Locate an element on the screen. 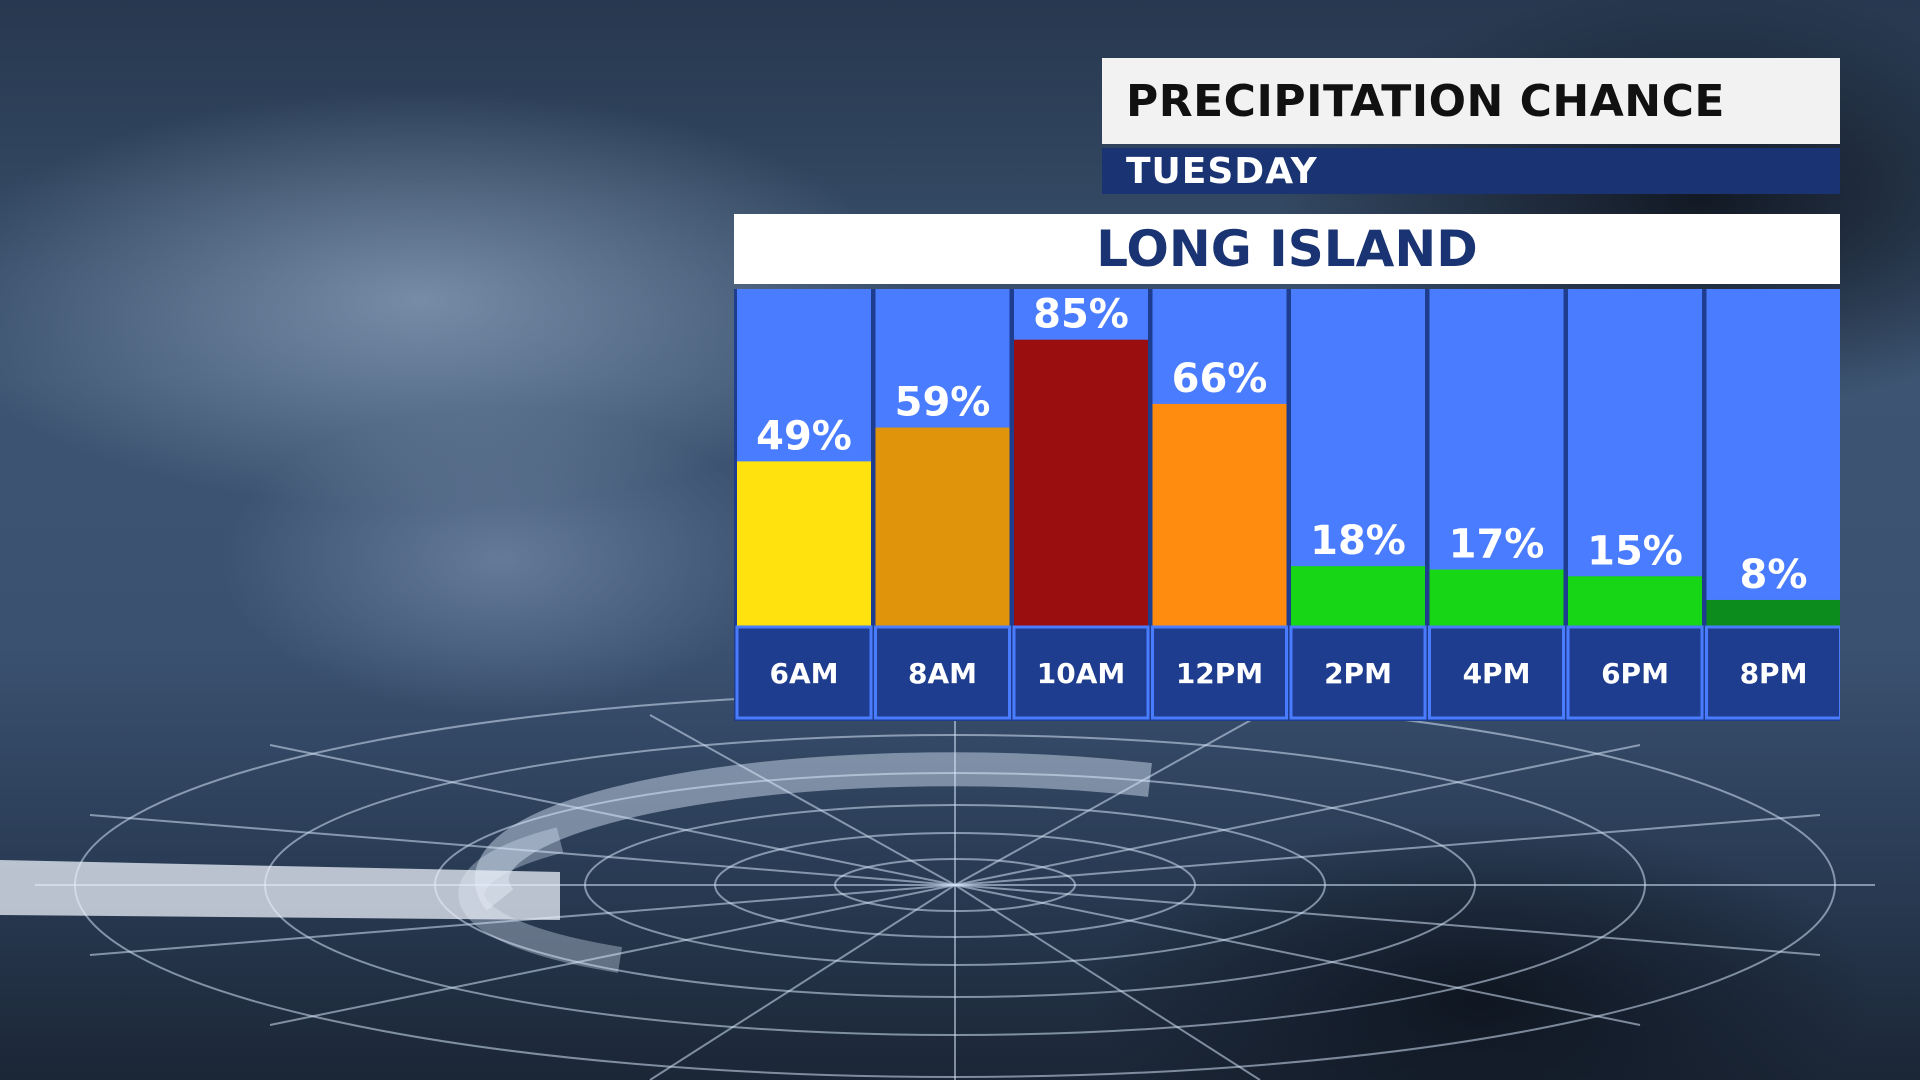  time-label: 10AM is located at coordinates (1081, 673).